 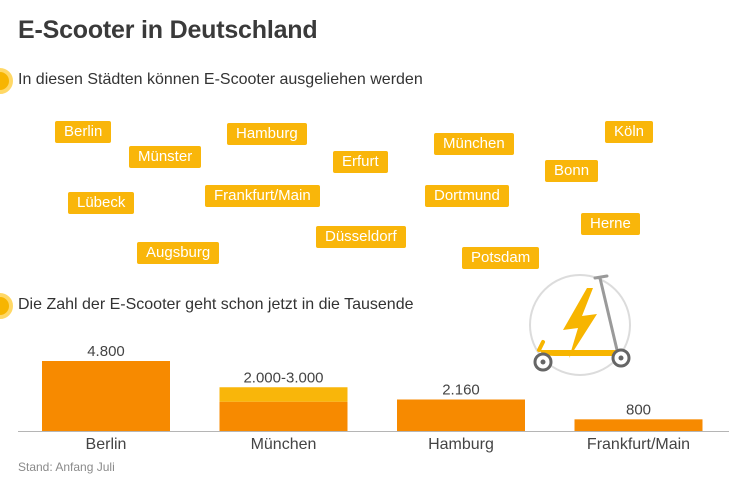 I want to click on x-tick-label-2: Hamburg, so click(x=461, y=444).